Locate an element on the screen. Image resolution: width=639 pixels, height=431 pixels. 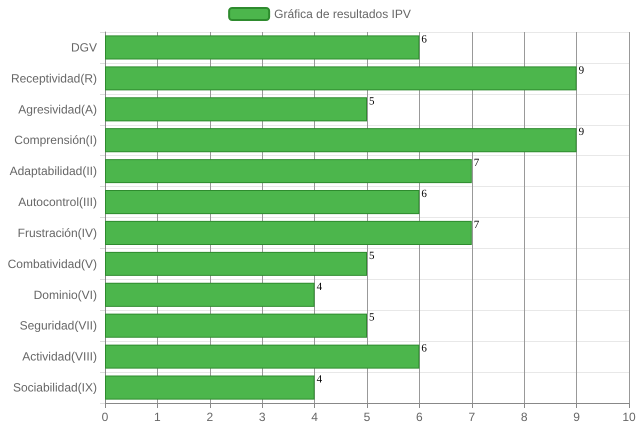
x-tick-label: 5 is located at coordinates (367, 417).